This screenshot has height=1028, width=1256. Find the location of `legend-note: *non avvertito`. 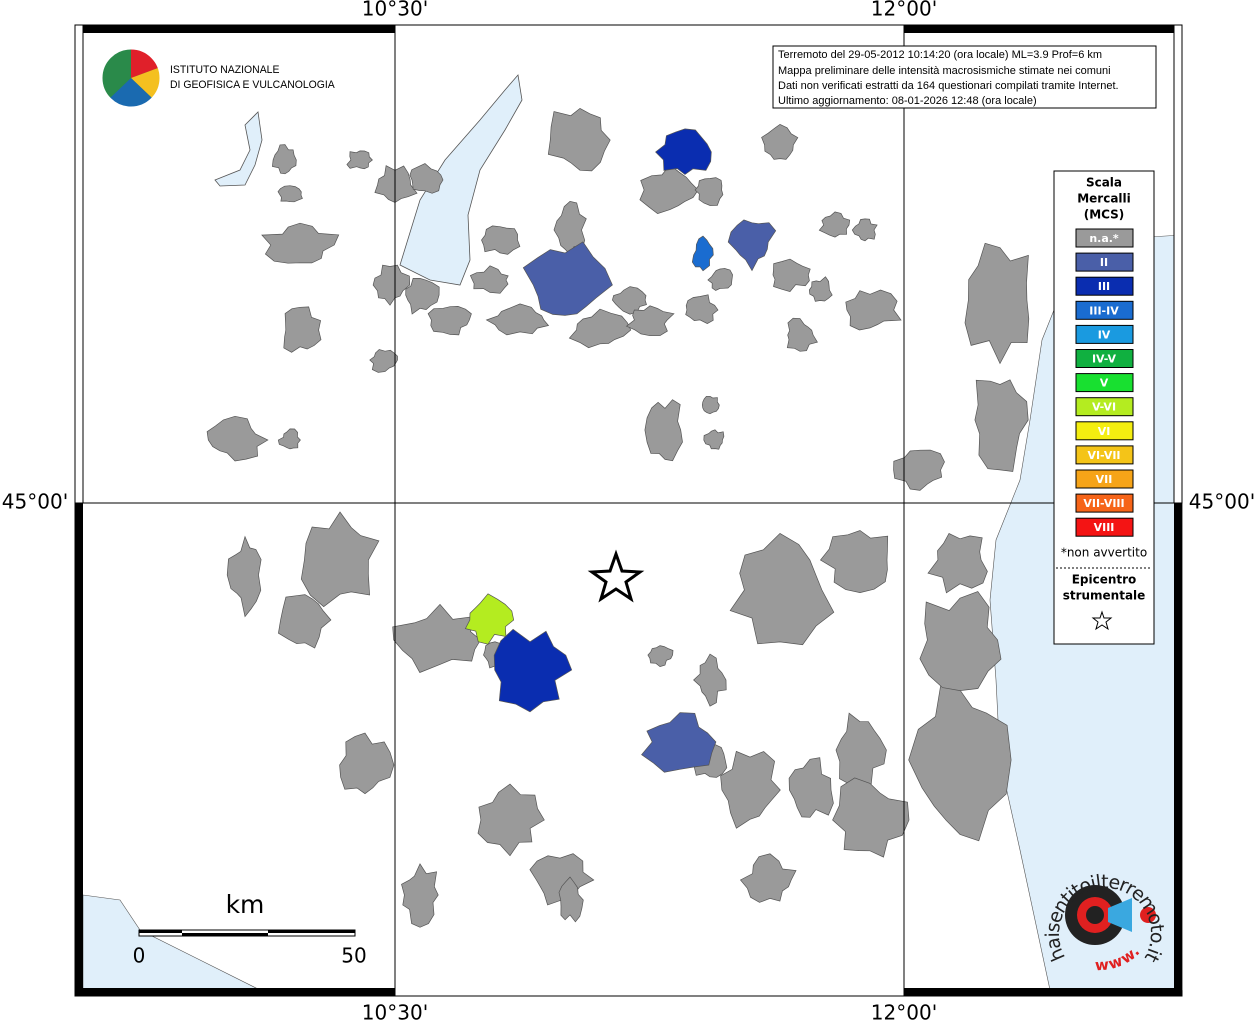

legend-note: *non avvertito is located at coordinates (1104, 553).